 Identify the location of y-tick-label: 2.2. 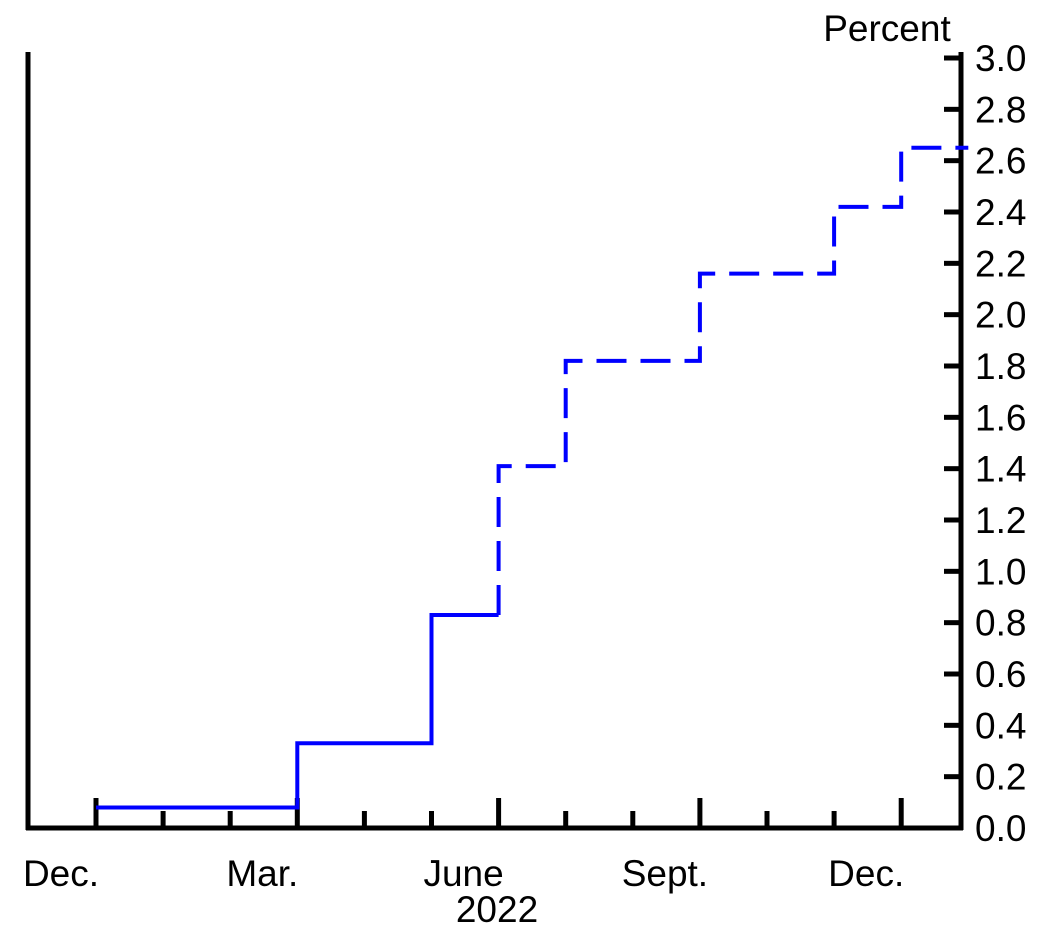
(1000, 263).